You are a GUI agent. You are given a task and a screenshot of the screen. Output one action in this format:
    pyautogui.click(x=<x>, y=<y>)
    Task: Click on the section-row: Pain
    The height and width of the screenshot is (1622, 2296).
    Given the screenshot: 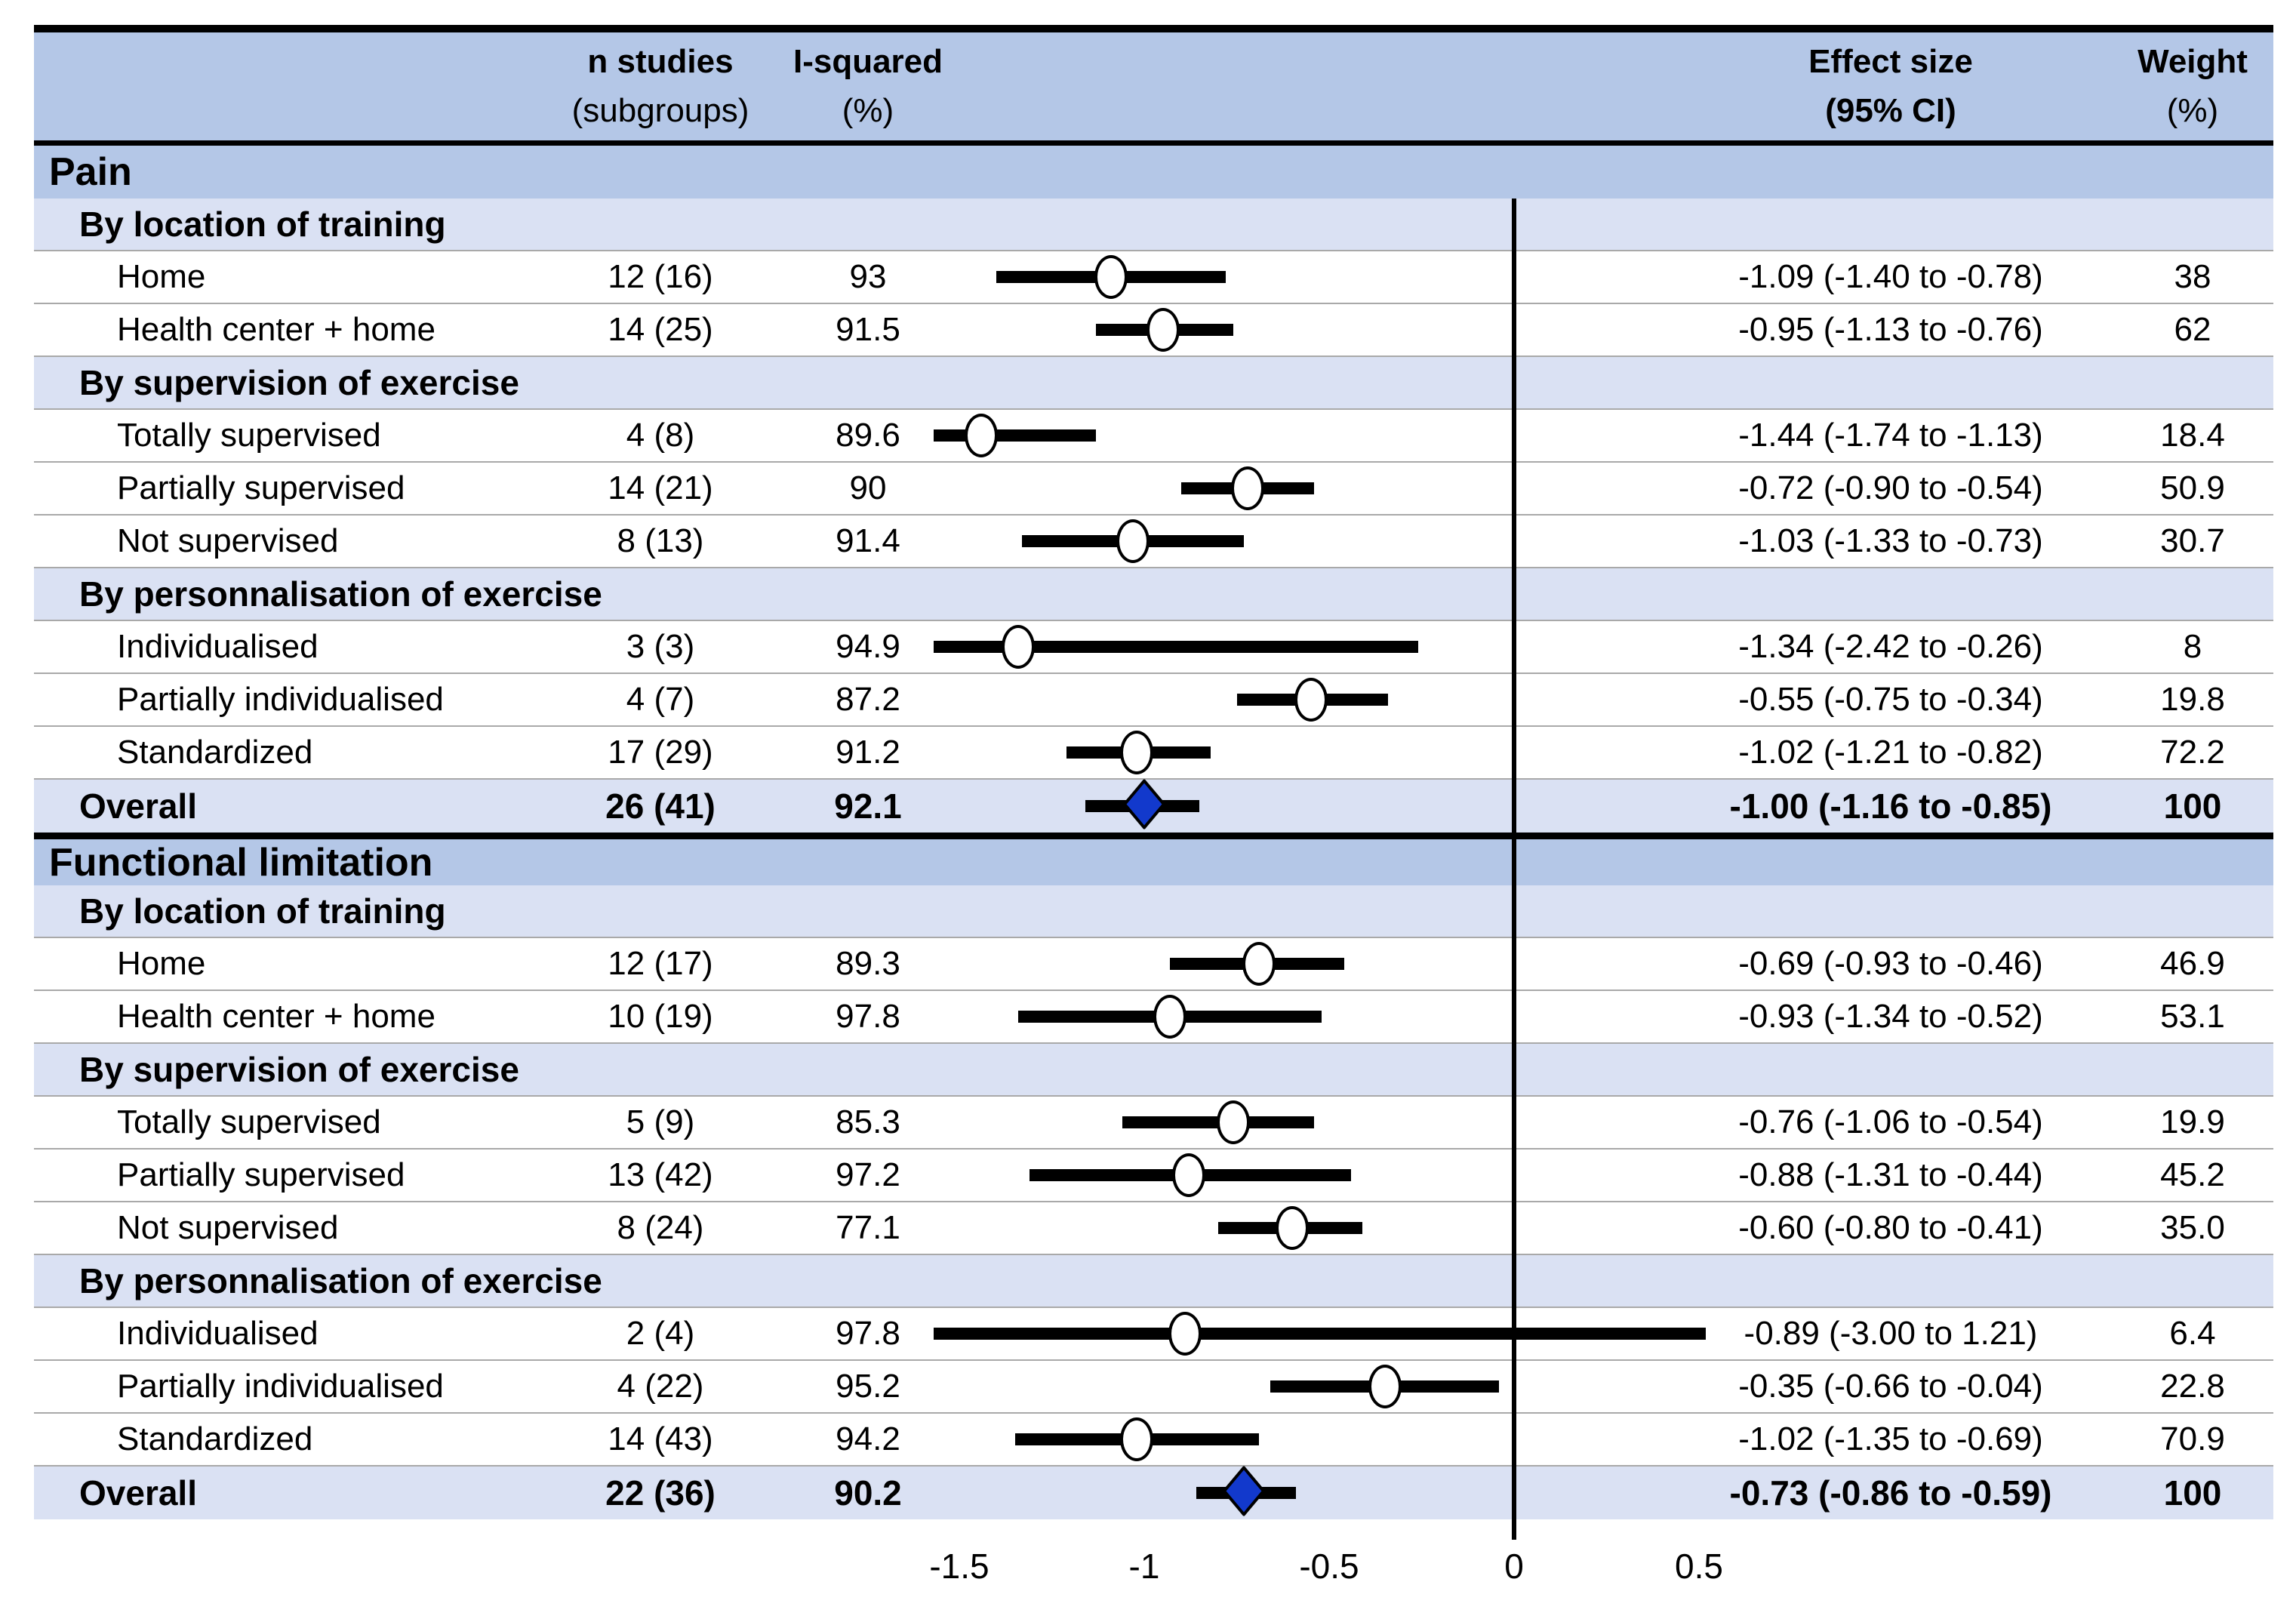 What is the action you would take?
    pyautogui.click(x=1153, y=172)
    